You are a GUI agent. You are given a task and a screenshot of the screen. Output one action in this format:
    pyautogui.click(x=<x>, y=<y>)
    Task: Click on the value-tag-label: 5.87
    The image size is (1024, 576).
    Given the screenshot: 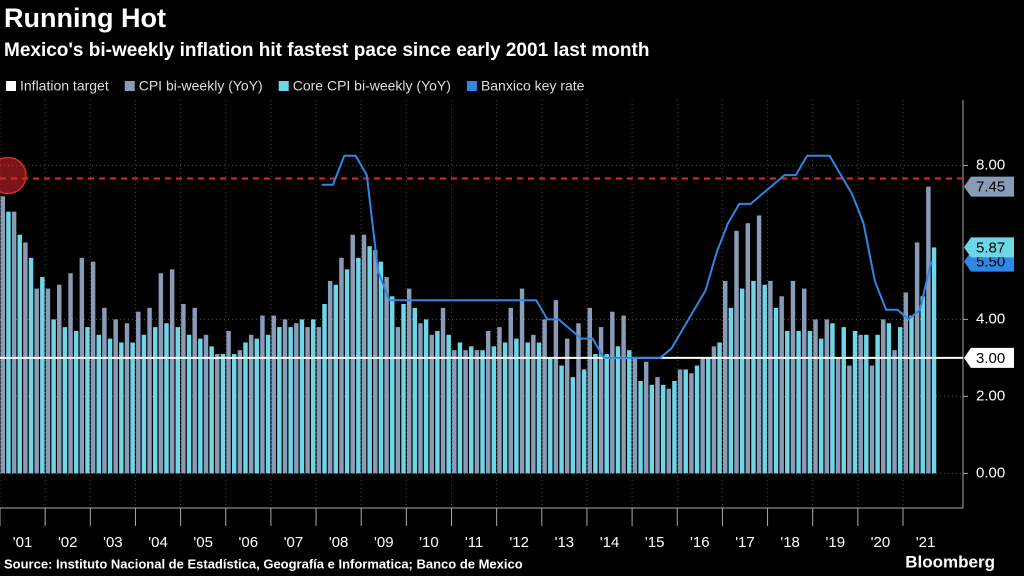 What is the action you would take?
    pyautogui.click(x=990, y=247)
    